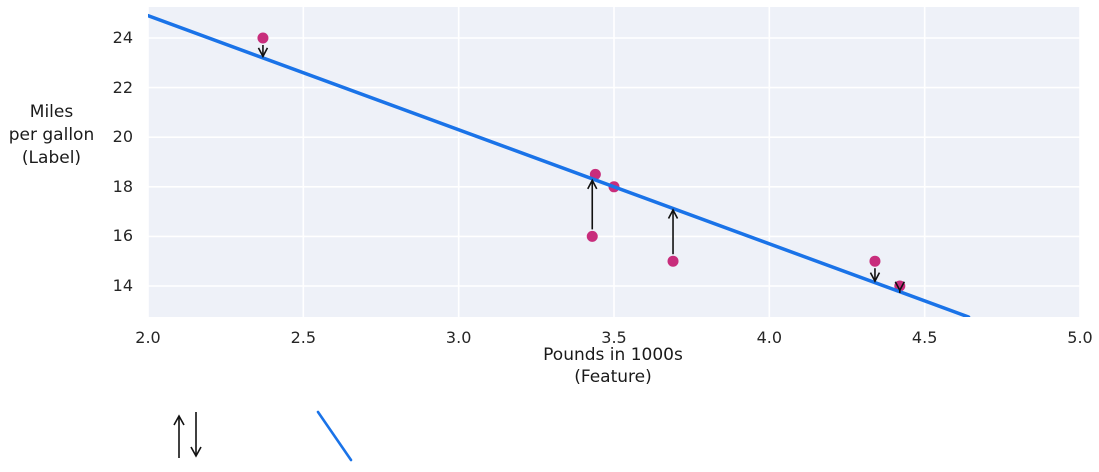 Image resolution: width=1099 pixels, height=472 pixels. What do you see at coordinates (924, 337) in the screenshot?
I see `x-tick-label: 4.5` at bounding box center [924, 337].